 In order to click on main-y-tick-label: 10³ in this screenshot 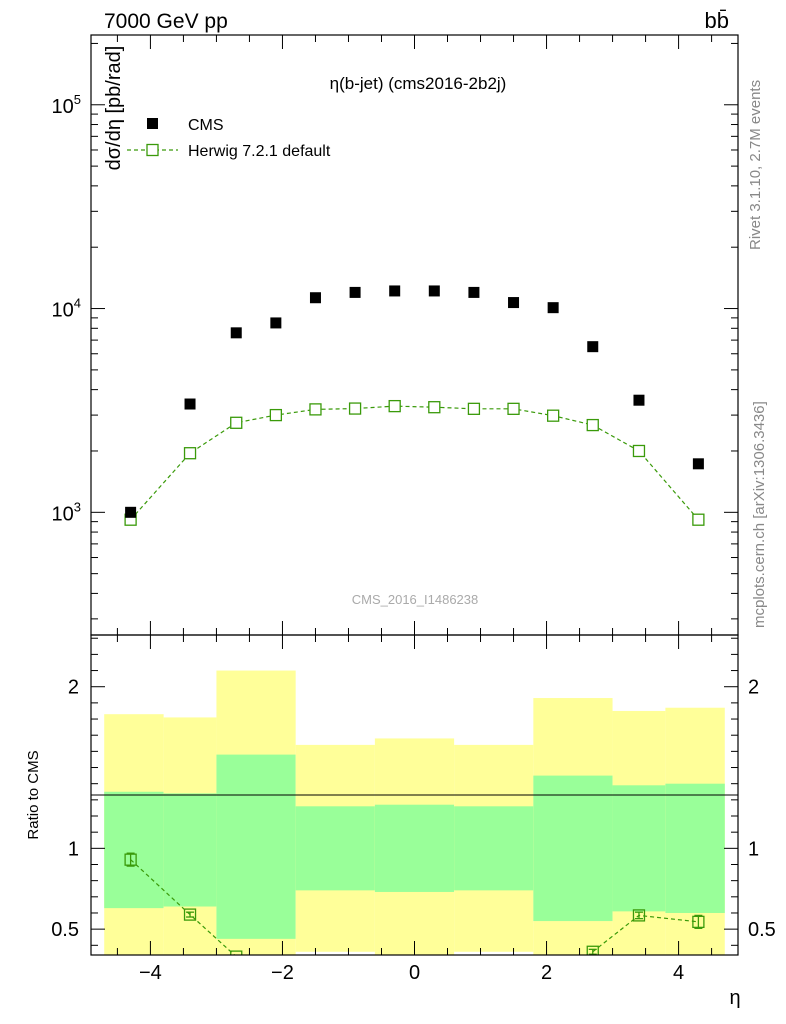, I will do `click(66, 512)`.